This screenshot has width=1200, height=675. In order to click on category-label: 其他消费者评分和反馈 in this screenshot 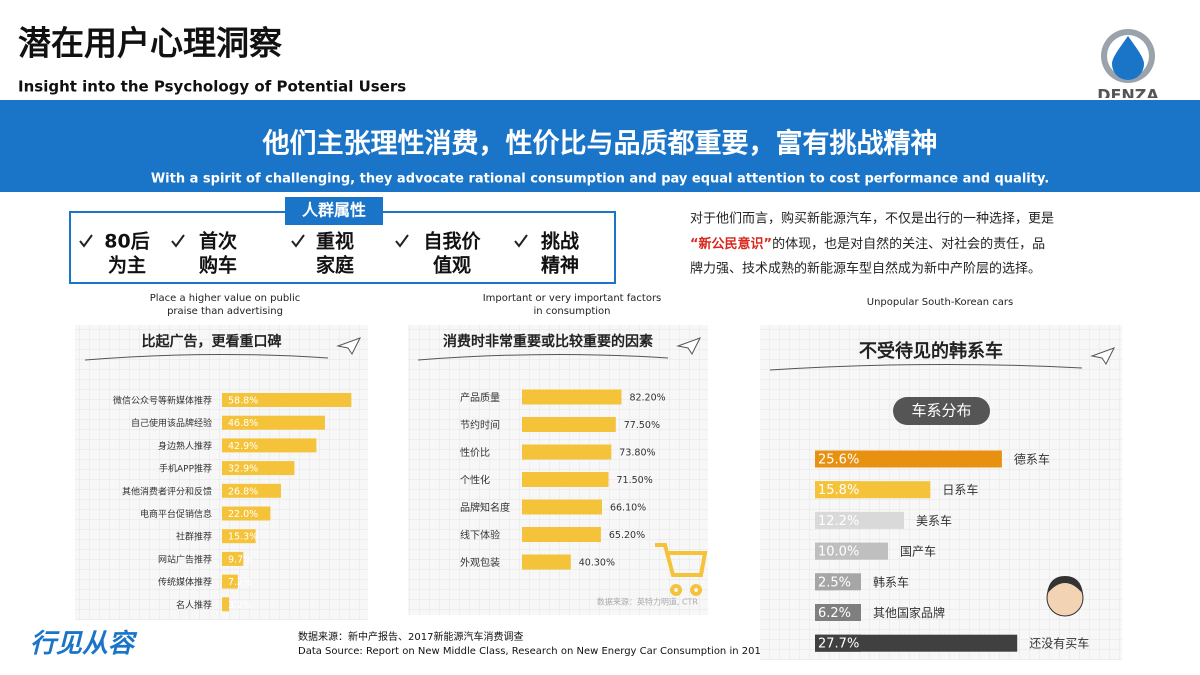, I will do `click(167, 491)`.